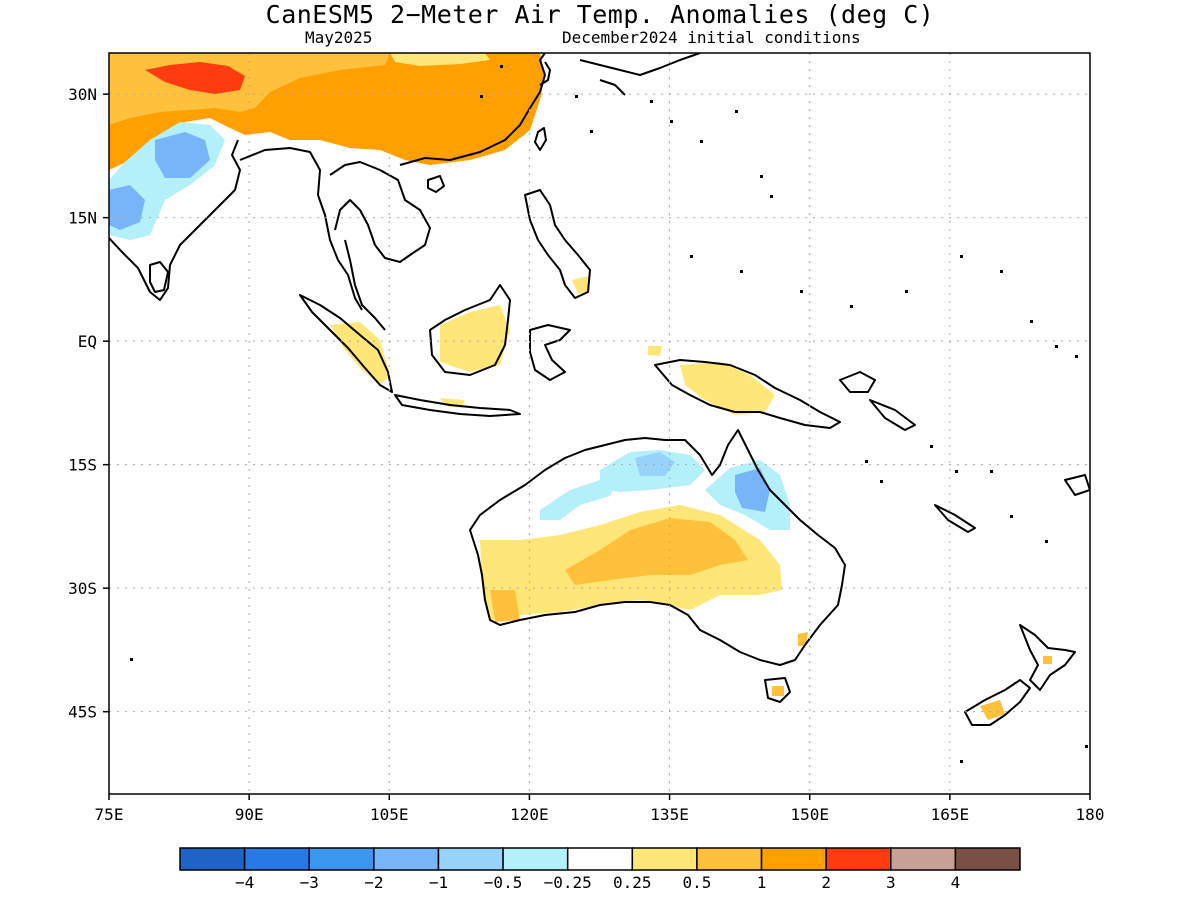 Image resolution: width=1200 pixels, height=900 pixels. What do you see at coordinates (711, 37) in the screenshot?
I see `initial-conditions: December2024 initial conditions` at bounding box center [711, 37].